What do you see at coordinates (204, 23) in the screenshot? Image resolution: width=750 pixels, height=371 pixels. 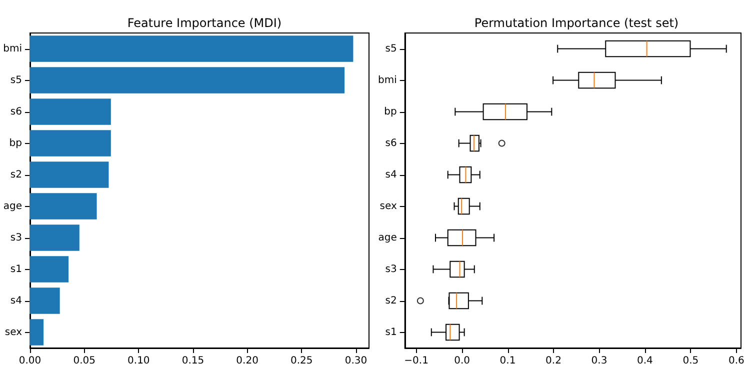 I see `chart-title: Feature Importance (MDI)` at bounding box center [204, 23].